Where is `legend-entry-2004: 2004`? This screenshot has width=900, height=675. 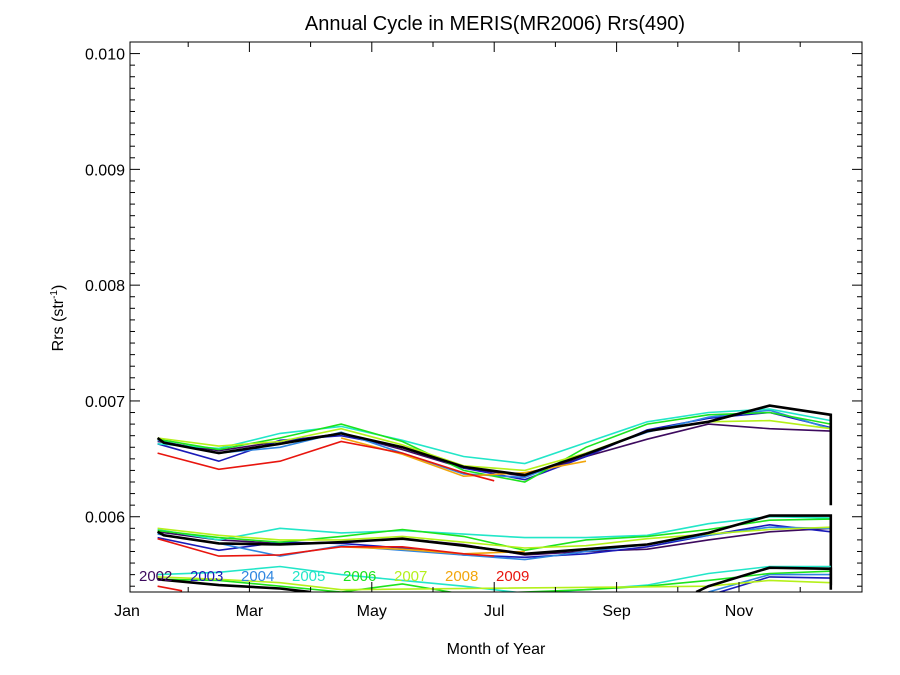
legend-entry-2004: 2004 is located at coordinates (257, 576).